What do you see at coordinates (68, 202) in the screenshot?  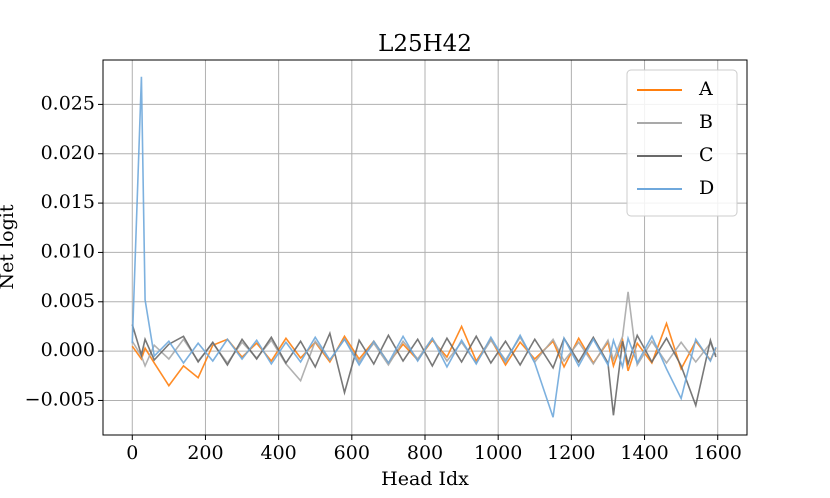 I see `y-tick-label: 0.015` at bounding box center [68, 202].